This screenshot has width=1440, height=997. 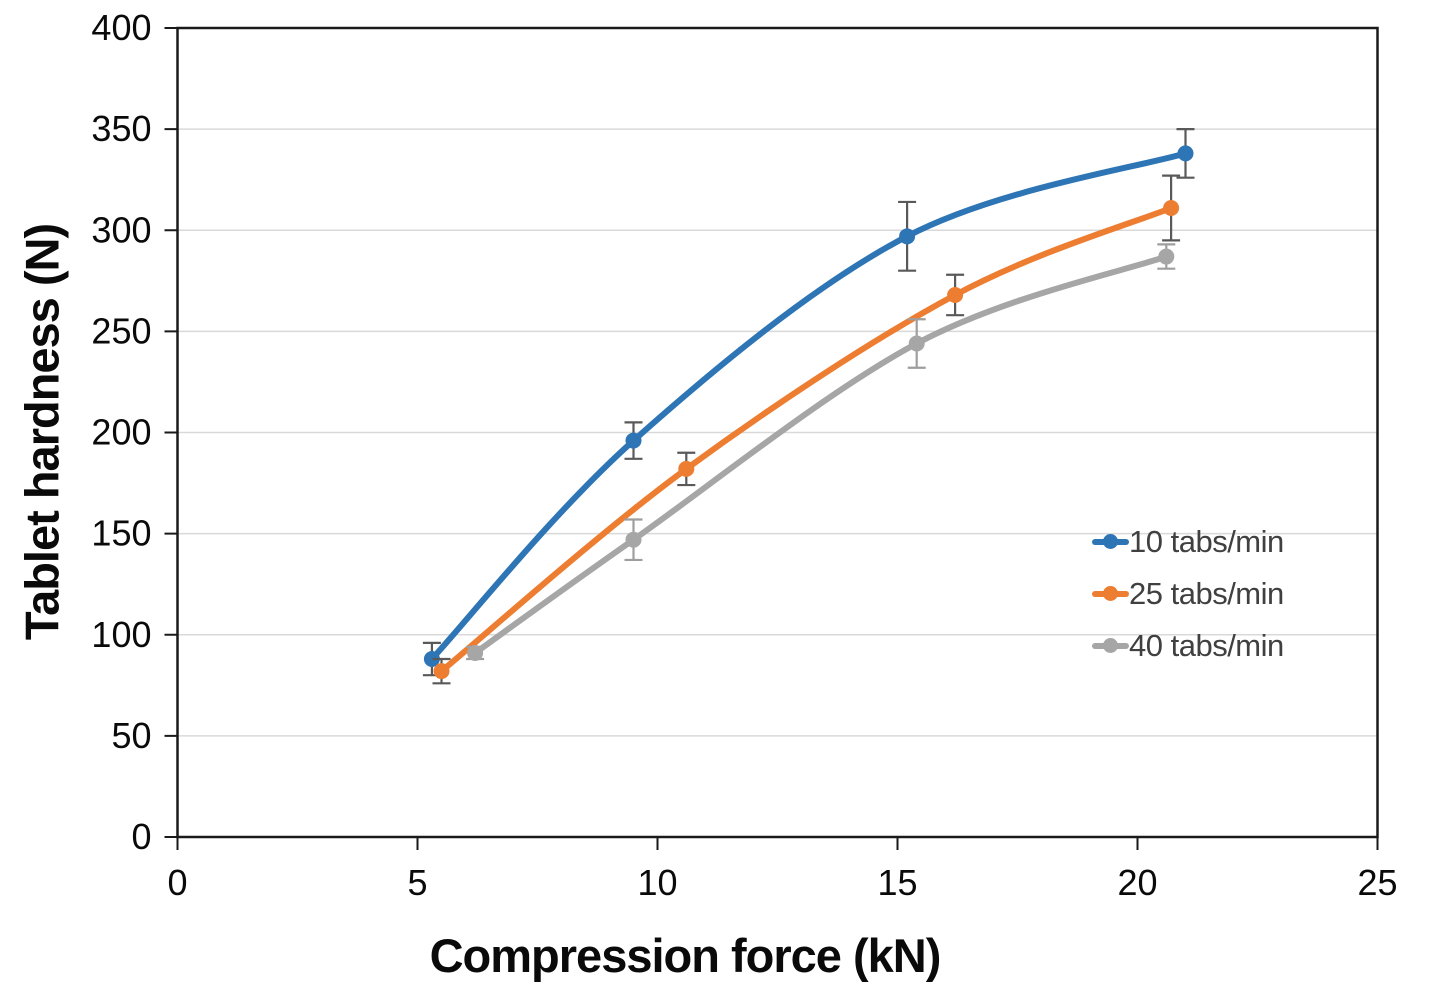 I want to click on y-tick-label: 100, so click(x=121, y=634).